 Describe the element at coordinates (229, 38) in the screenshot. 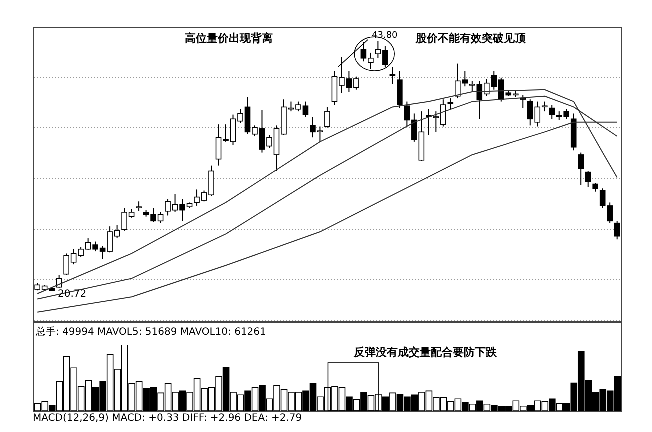

I see `annotation: 高位量价出现背离` at that location.